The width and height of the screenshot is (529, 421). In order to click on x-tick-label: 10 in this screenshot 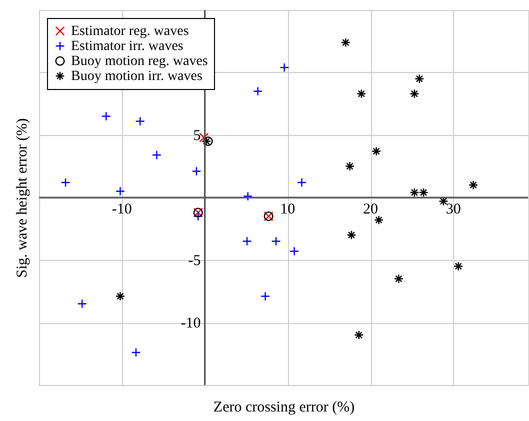, I will do `click(288, 210)`.